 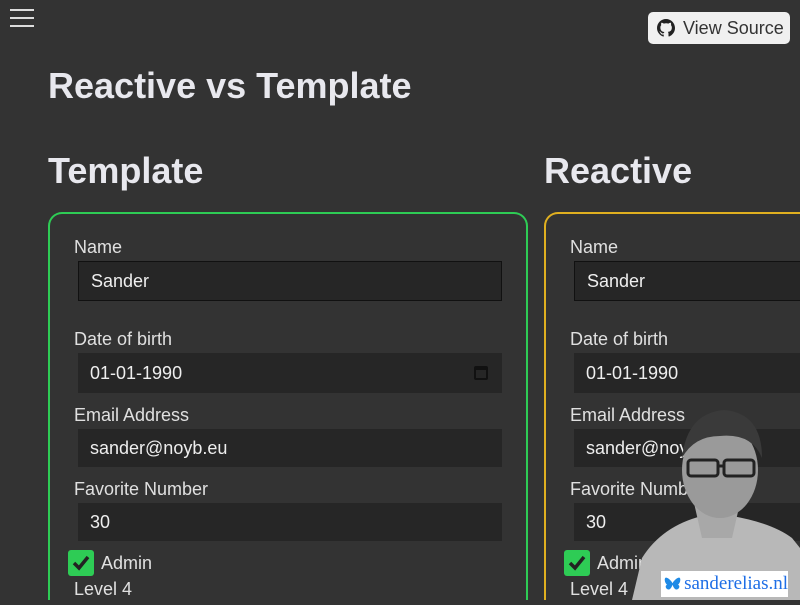 I want to click on view-source-label: View Source, so click(x=733, y=27).